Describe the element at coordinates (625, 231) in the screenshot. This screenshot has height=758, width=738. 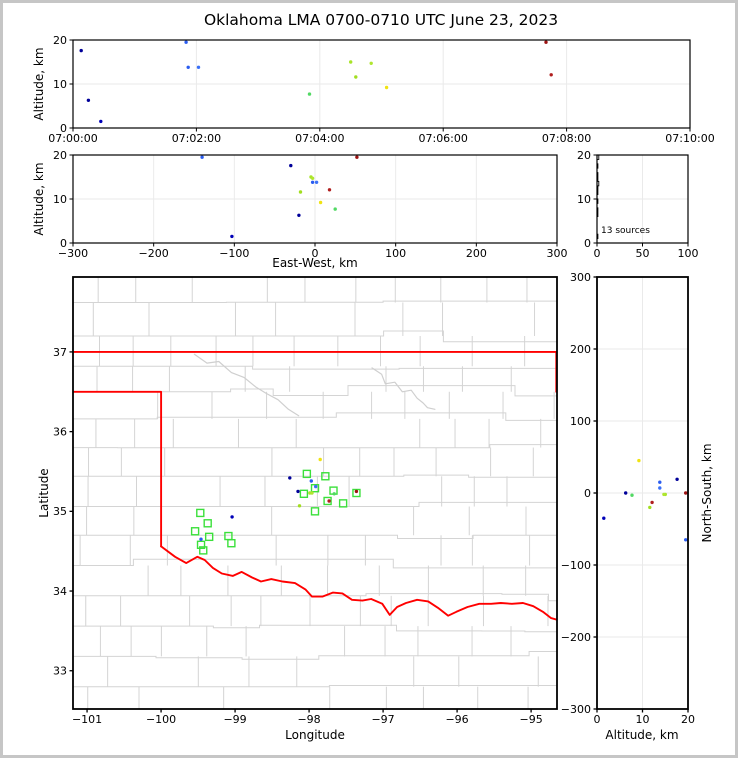
I see `source-count-annotation: 13 sources` at that location.